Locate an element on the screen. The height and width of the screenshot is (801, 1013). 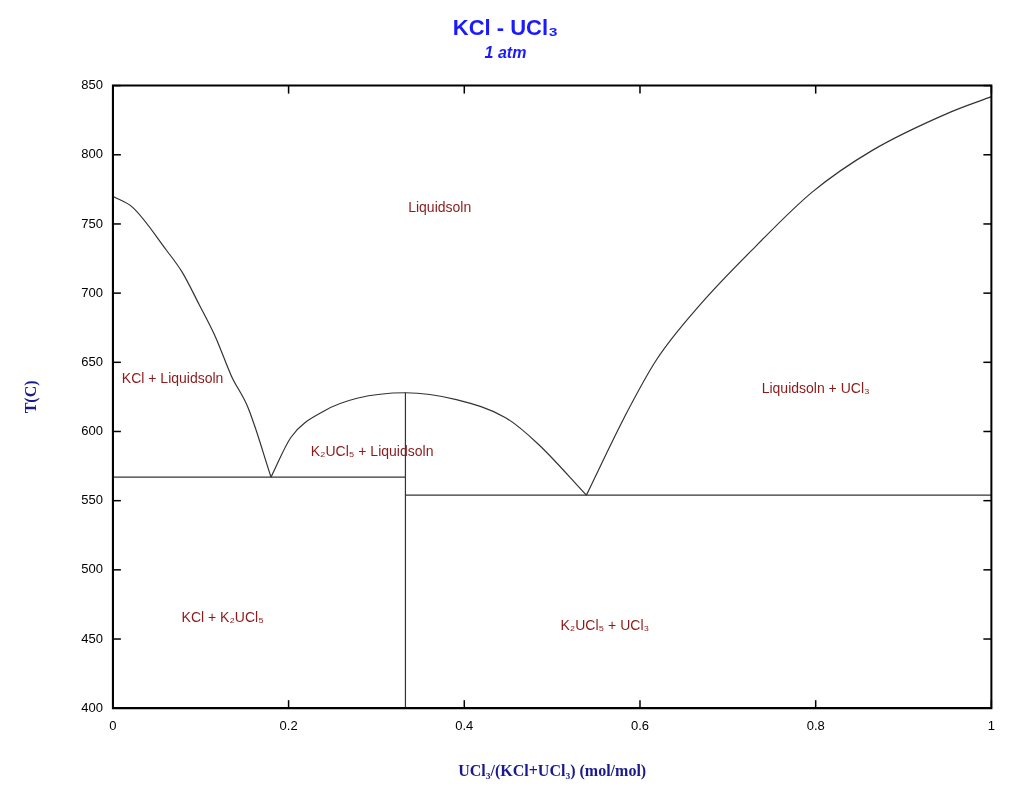
y-tick-label: 450 is located at coordinates (92, 638).